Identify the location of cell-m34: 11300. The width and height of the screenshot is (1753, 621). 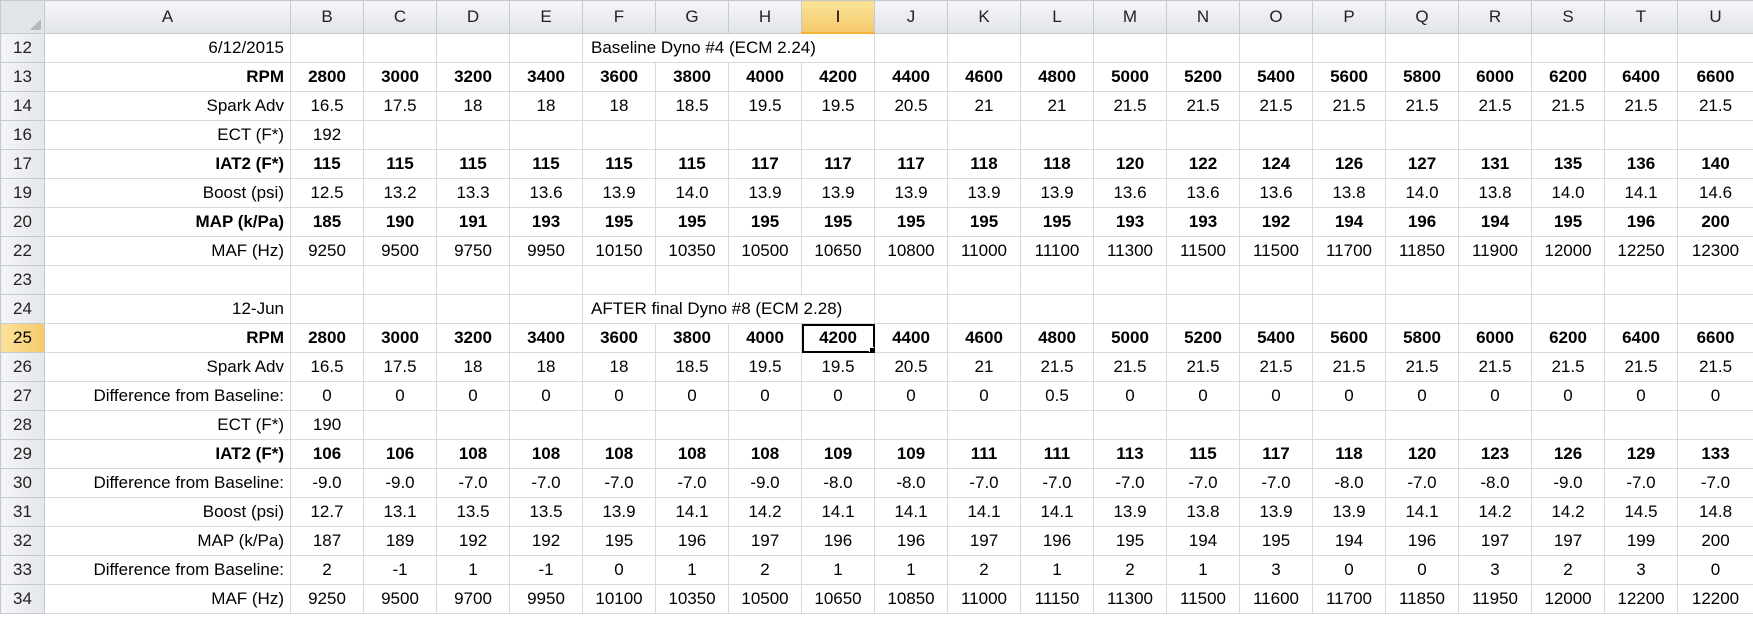
(1130, 599).